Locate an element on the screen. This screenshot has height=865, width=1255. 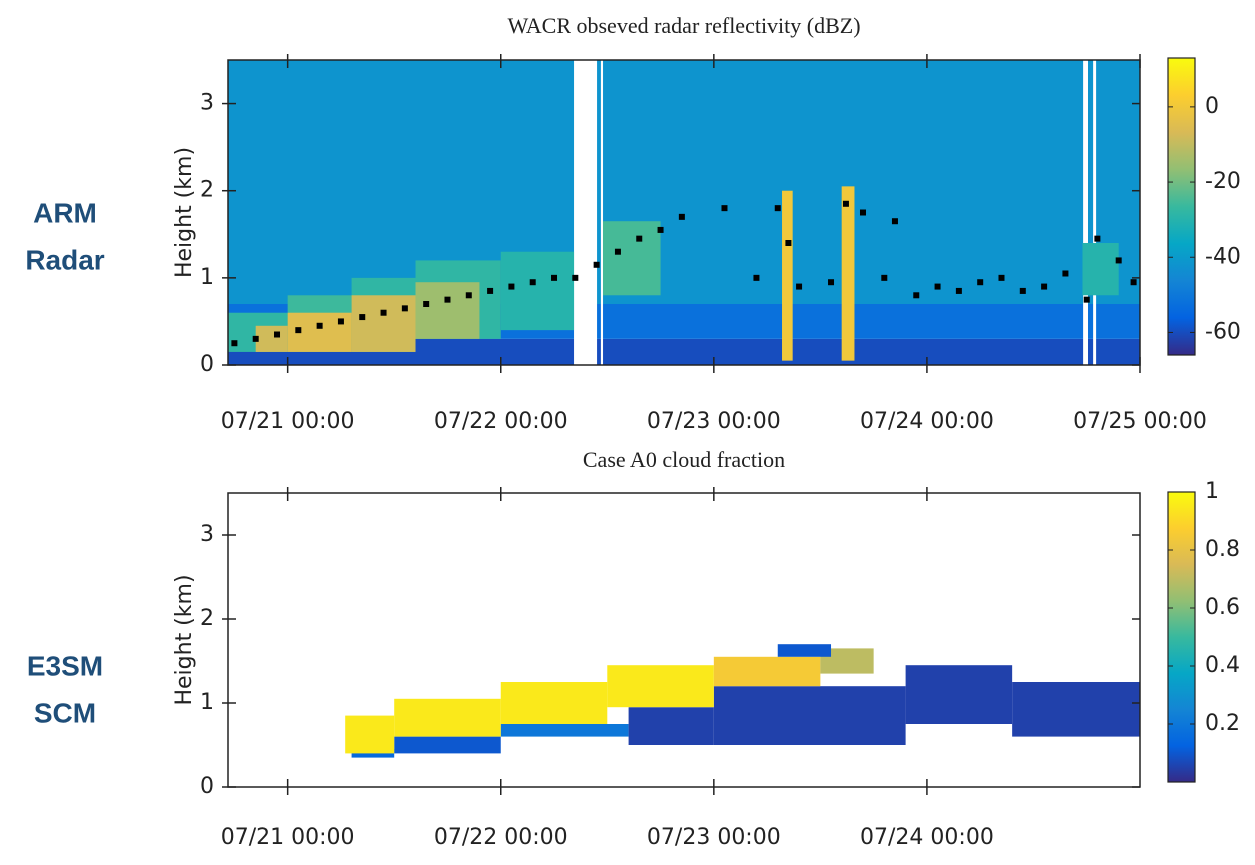
colorbar-tick-label: 0.4 is located at coordinates (1222, 665).